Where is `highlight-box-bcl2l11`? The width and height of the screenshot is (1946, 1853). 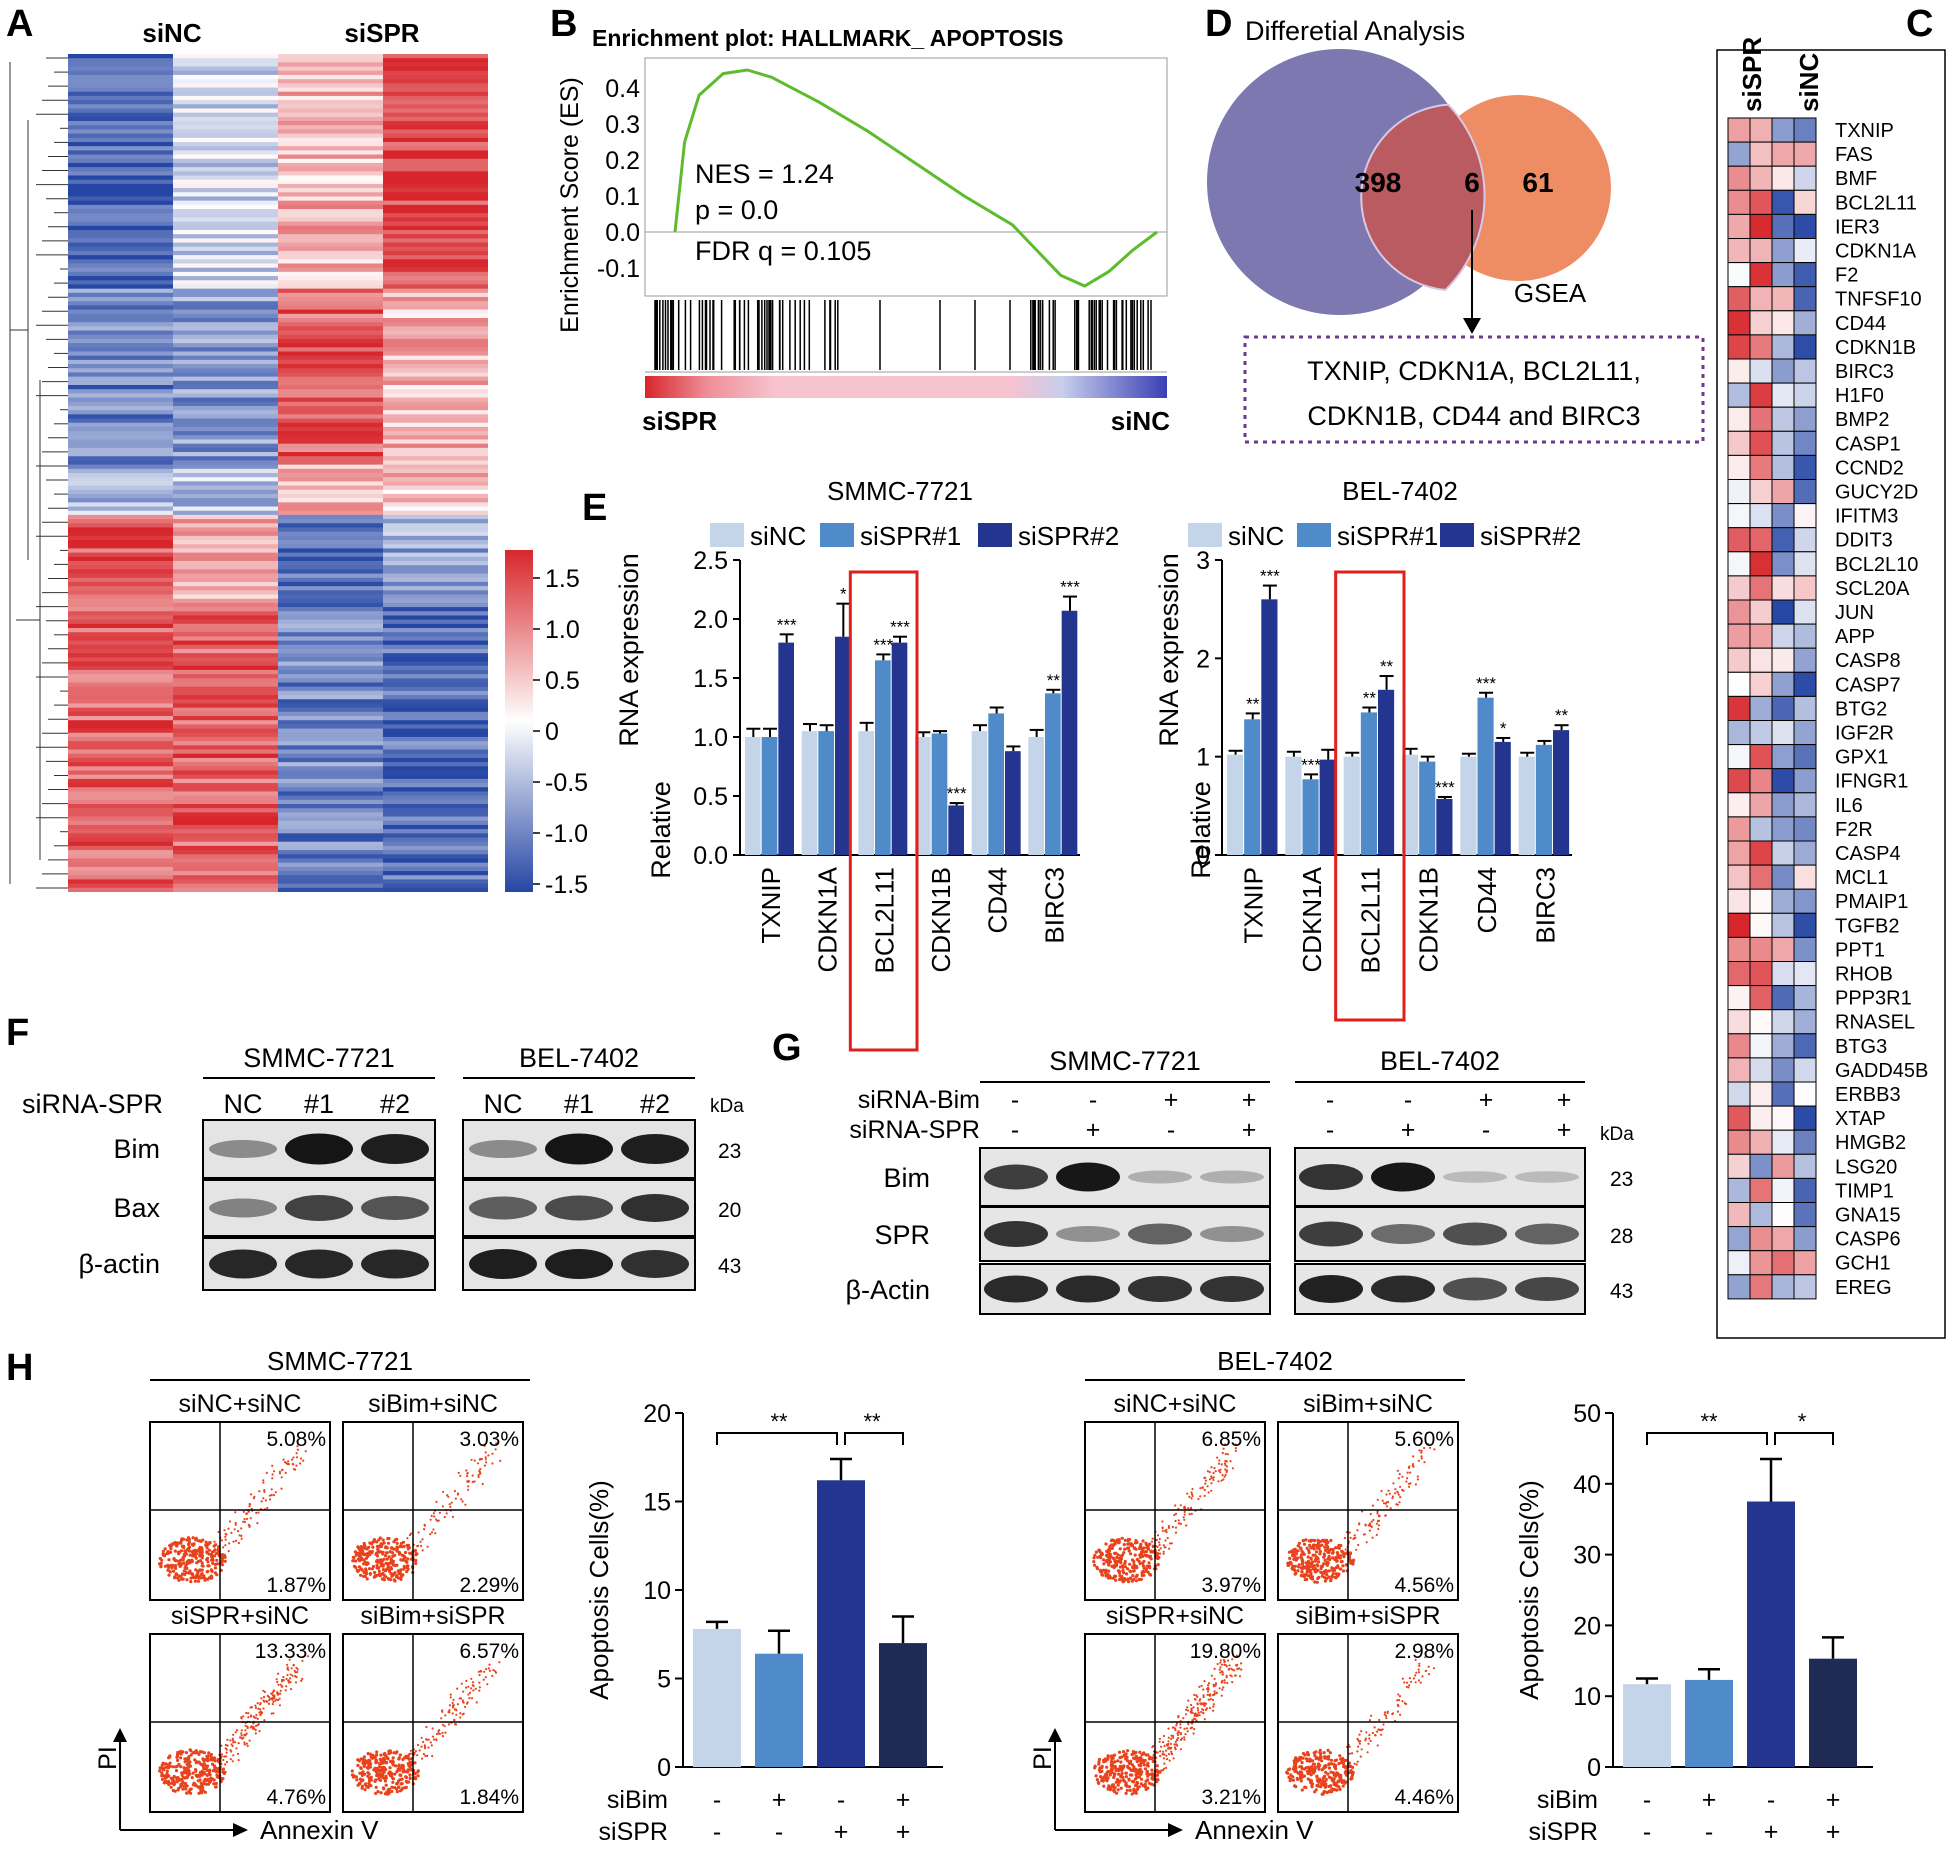
highlight-box-bcl2l11 is located at coordinates (1370, 796).